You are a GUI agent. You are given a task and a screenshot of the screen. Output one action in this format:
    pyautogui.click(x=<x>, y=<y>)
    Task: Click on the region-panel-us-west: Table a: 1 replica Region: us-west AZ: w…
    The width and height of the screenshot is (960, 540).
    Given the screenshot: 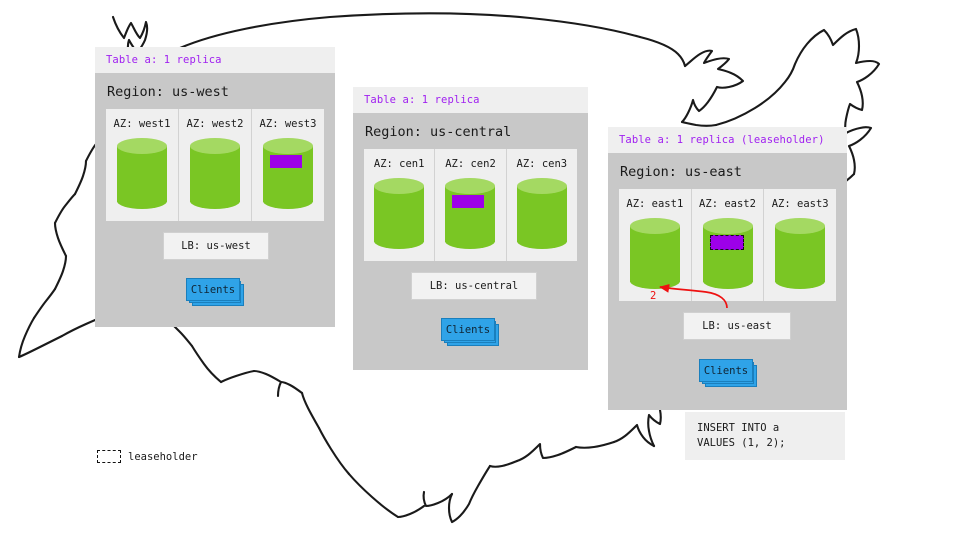 What is the action you would take?
    pyautogui.click(x=215, y=187)
    